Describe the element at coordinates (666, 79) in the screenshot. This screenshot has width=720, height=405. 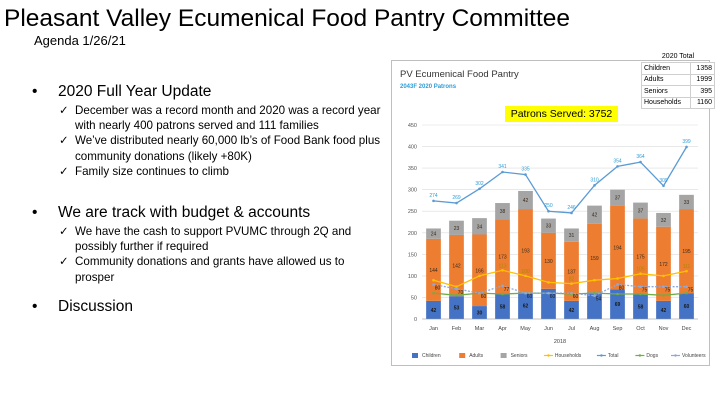
I see `stats-label: Adults` at that location.